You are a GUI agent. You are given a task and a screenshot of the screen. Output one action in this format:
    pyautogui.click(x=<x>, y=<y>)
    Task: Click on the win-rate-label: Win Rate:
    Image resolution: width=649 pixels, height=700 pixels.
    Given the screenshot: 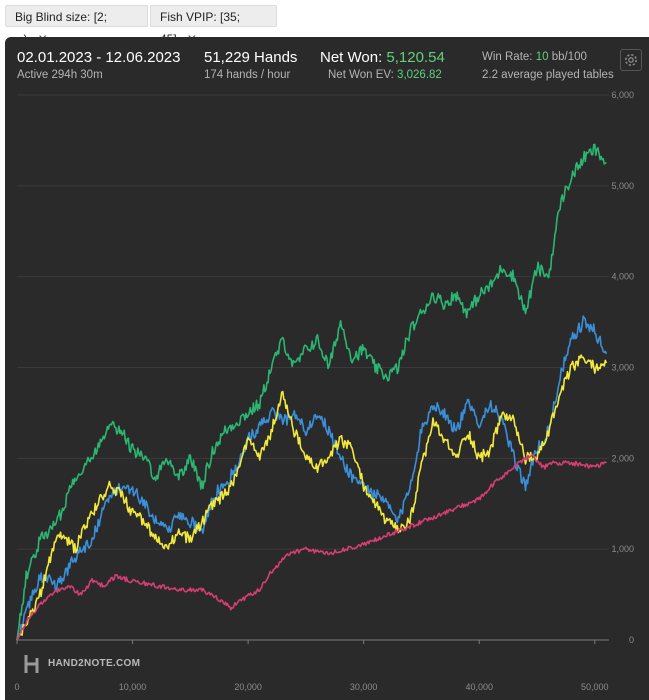 What is the action you would take?
    pyautogui.click(x=507, y=57)
    